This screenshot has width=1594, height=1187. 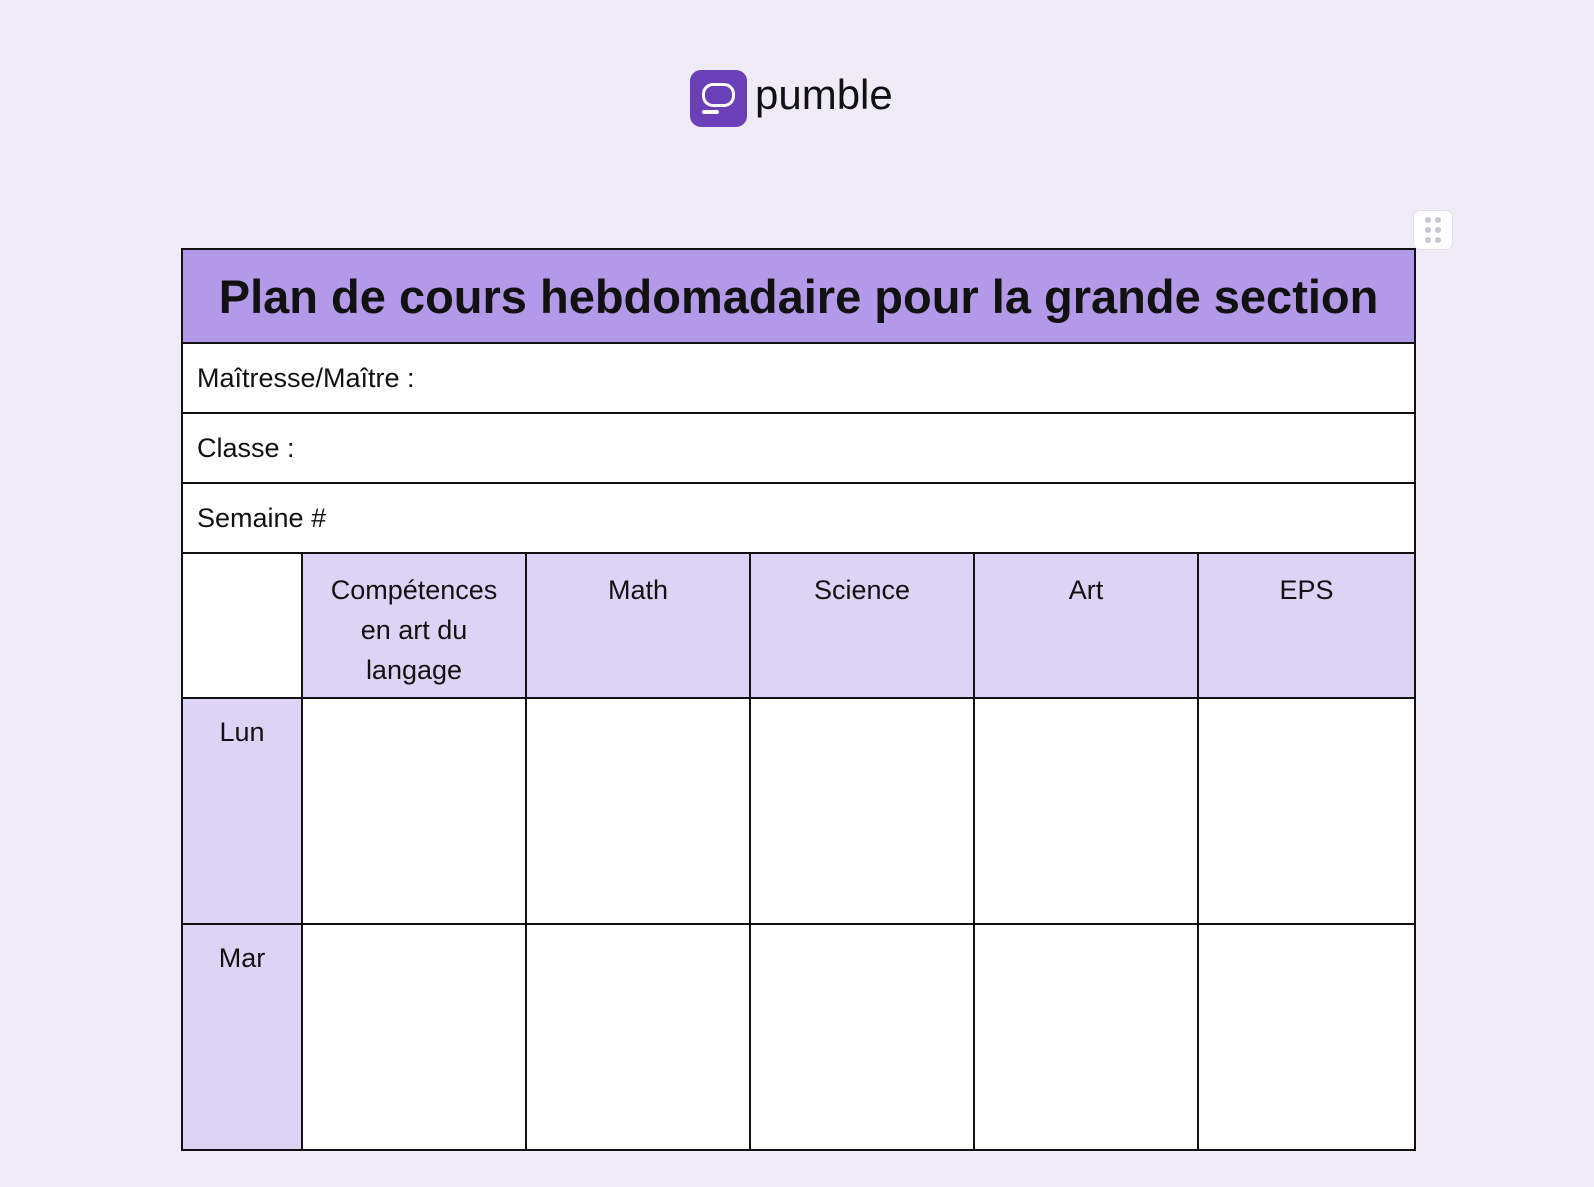 What do you see at coordinates (1086, 625) in the screenshot?
I see `column-header: Art` at bounding box center [1086, 625].